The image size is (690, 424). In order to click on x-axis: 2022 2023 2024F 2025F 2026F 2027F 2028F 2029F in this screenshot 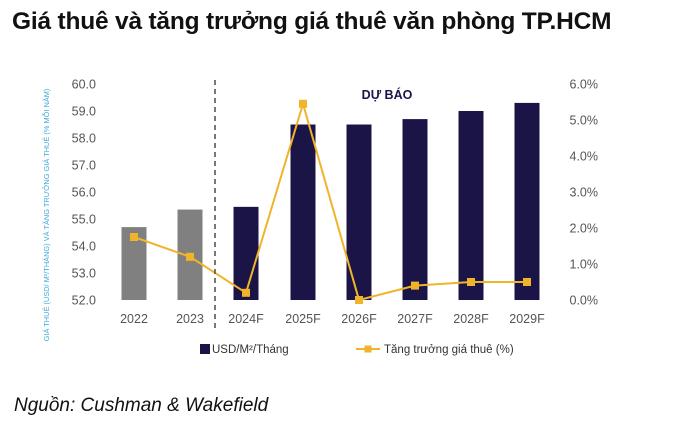, I will do `click(332, 319)`.